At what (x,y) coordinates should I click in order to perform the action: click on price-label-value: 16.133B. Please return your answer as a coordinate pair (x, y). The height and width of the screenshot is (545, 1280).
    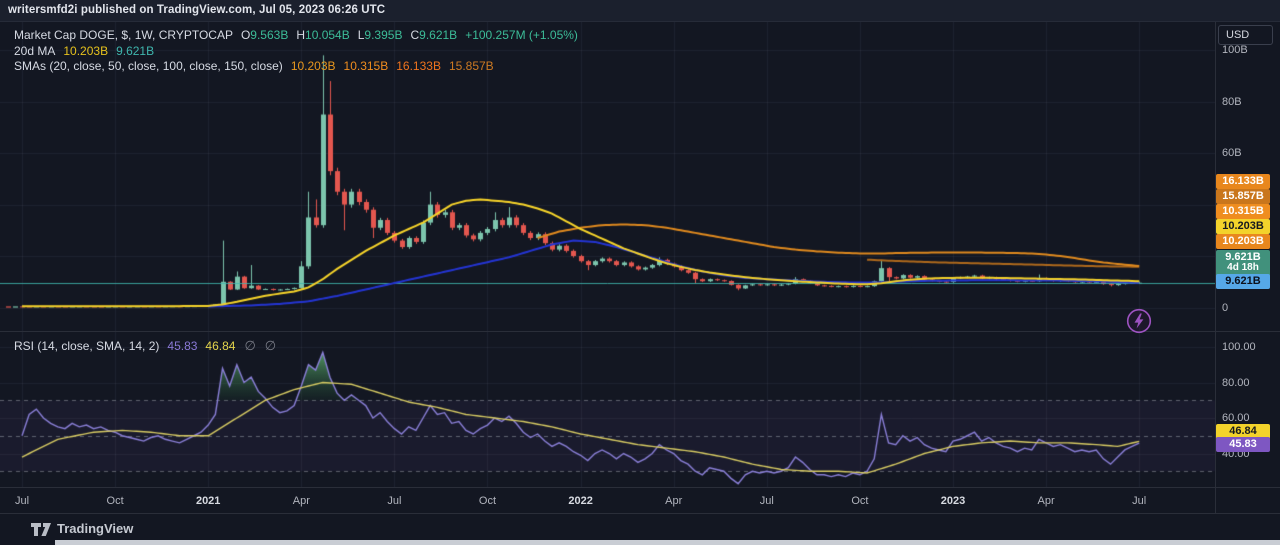
    Looking at the image, I should click on (1243, 180).